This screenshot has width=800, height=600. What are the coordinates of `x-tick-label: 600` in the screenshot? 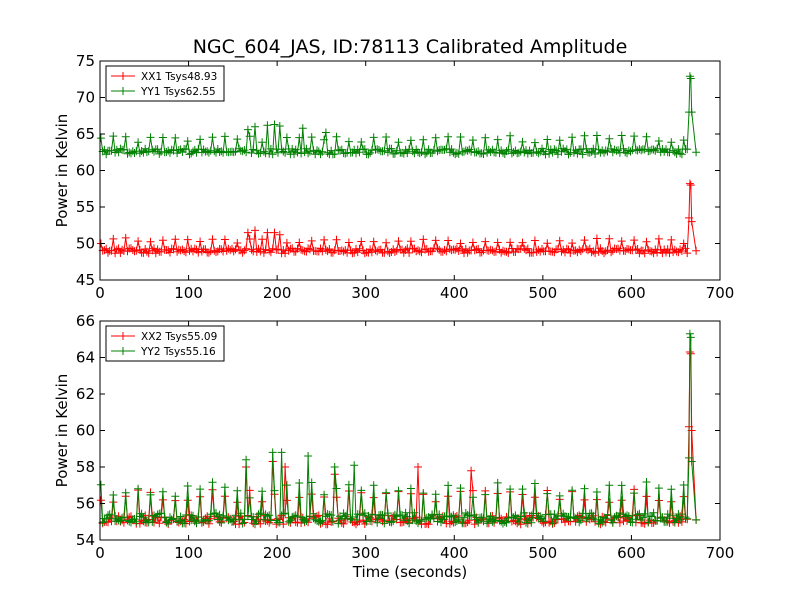 It's located at (631, 293).